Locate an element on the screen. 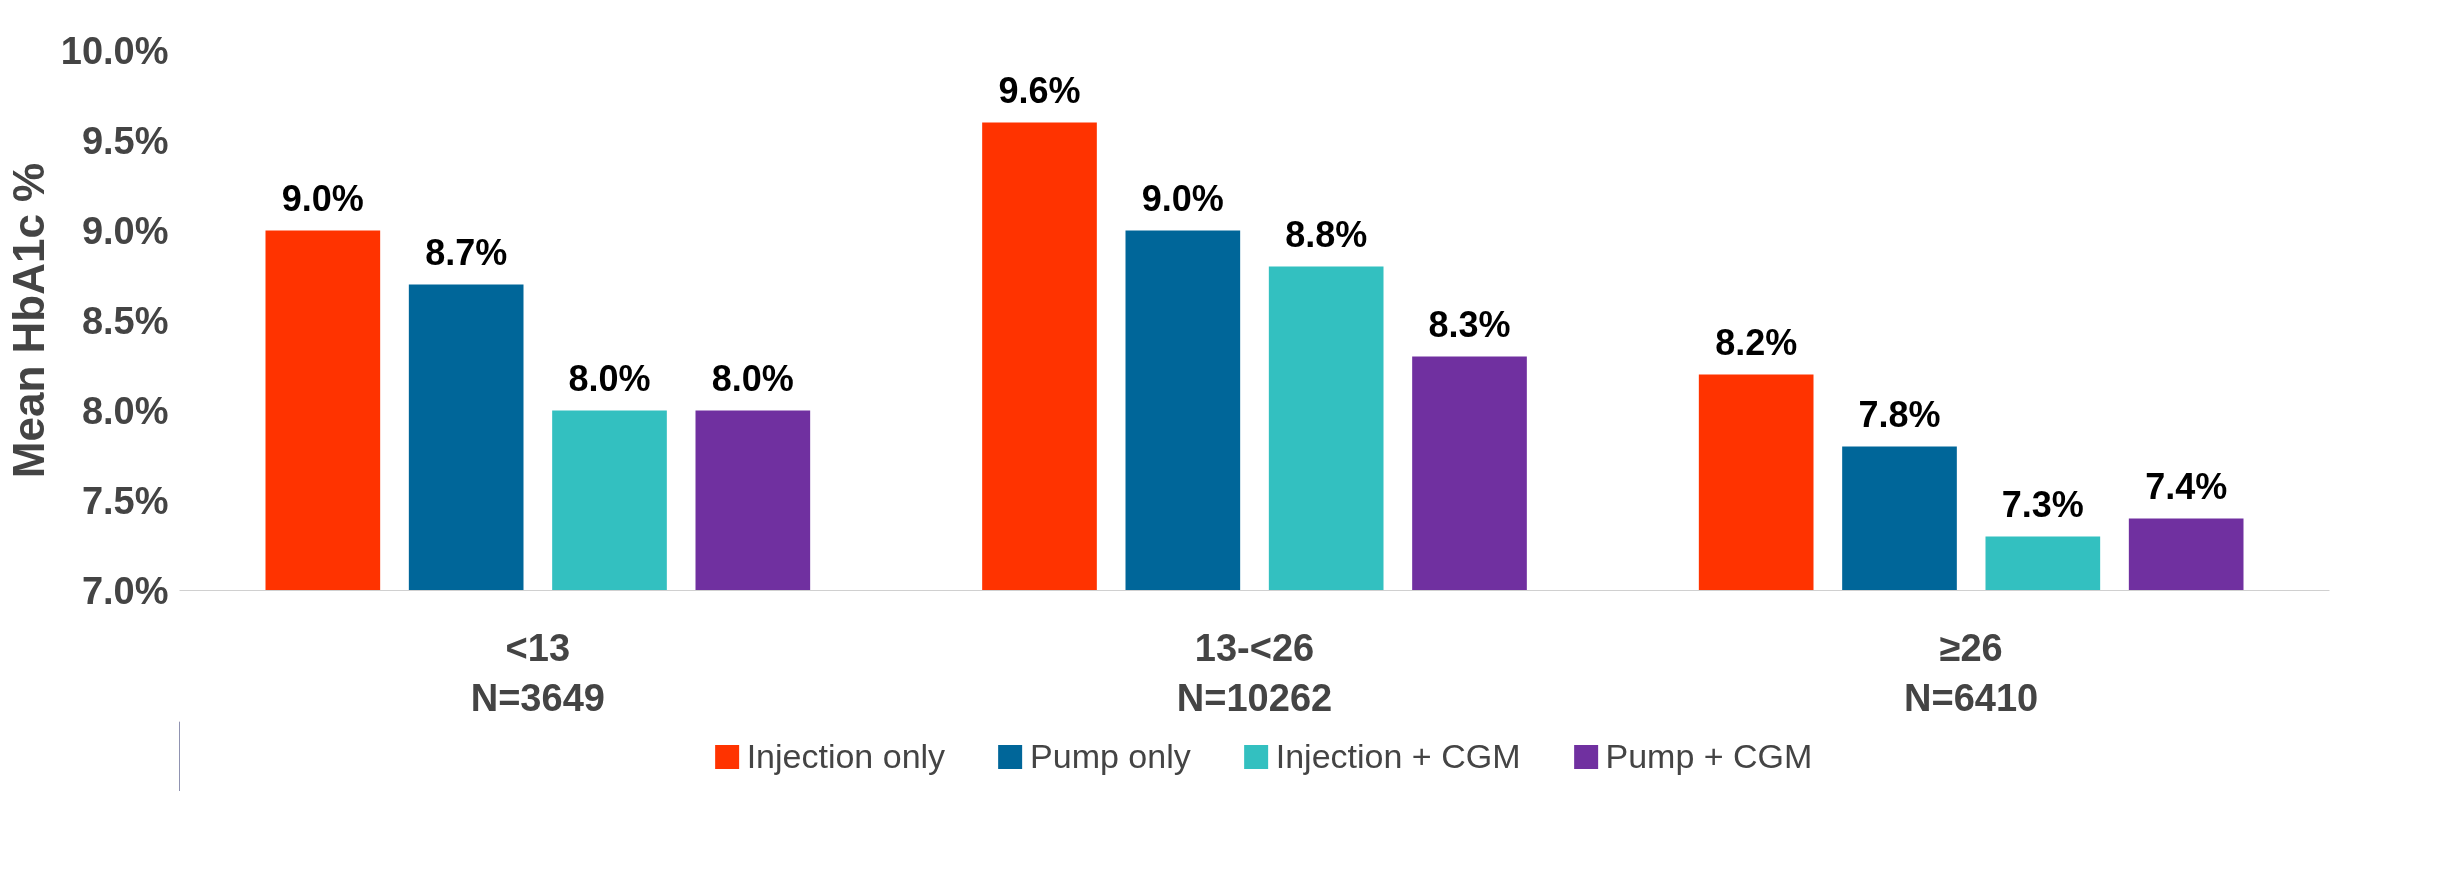 Image resolution: width=2443 pixels, height=892 pixels. y-tick-label: 9.0% is located at coordinates (125, 230).